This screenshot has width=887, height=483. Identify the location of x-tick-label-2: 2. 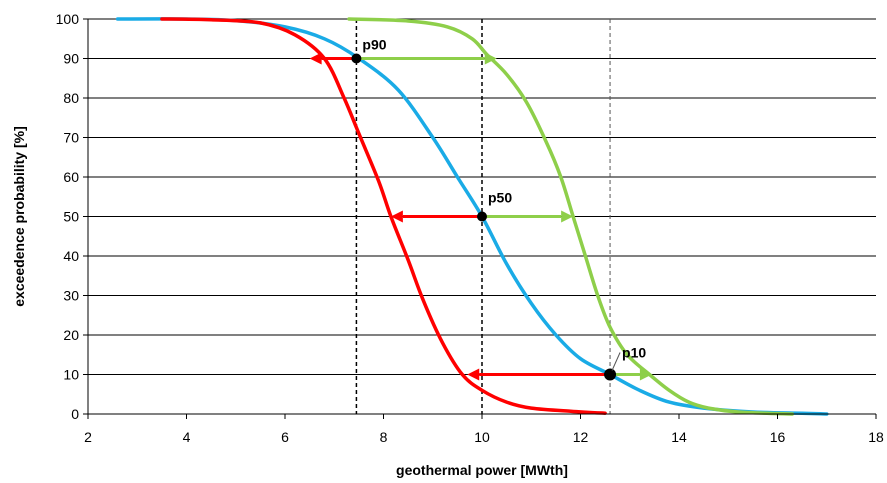
(88, 437).